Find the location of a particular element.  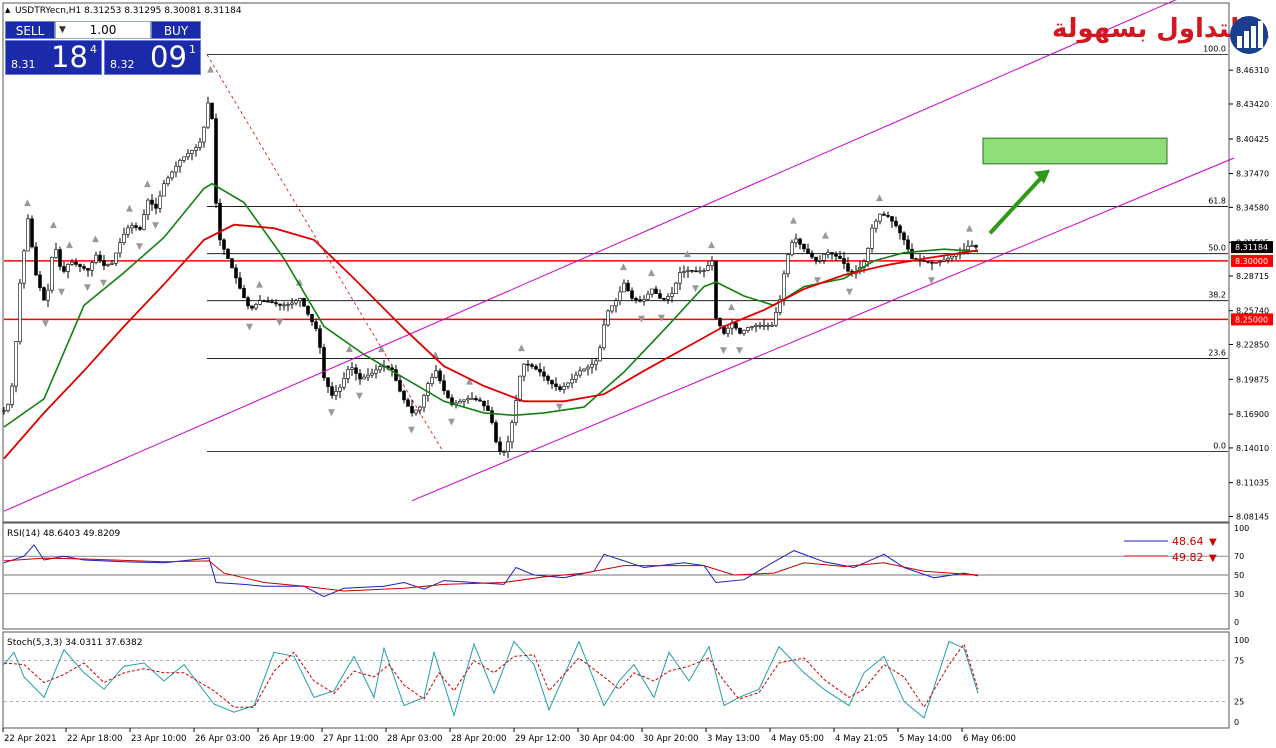

rsi-legend-value: 49.82 is located at coordinates (1188, 557).